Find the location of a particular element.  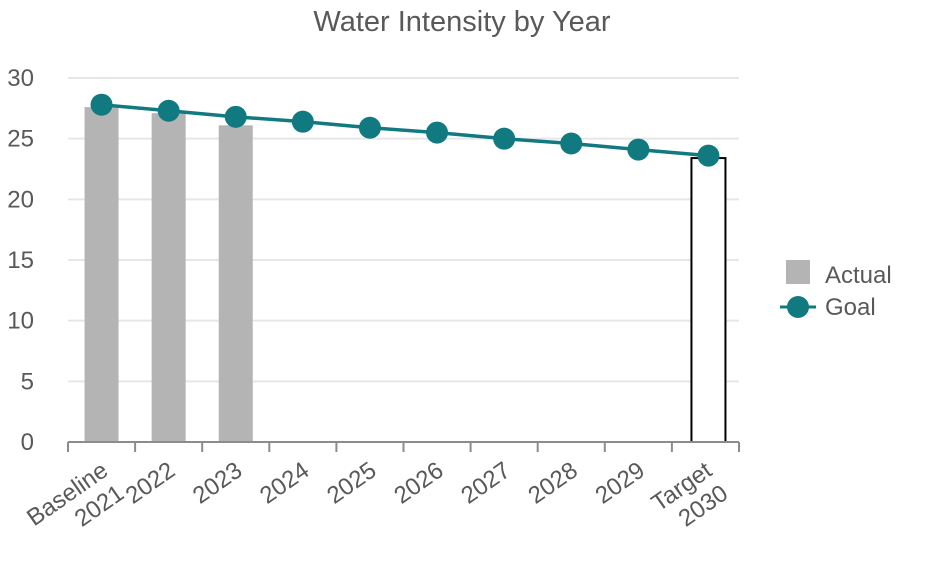

goal-line-series is located at coordinates (405, 130).